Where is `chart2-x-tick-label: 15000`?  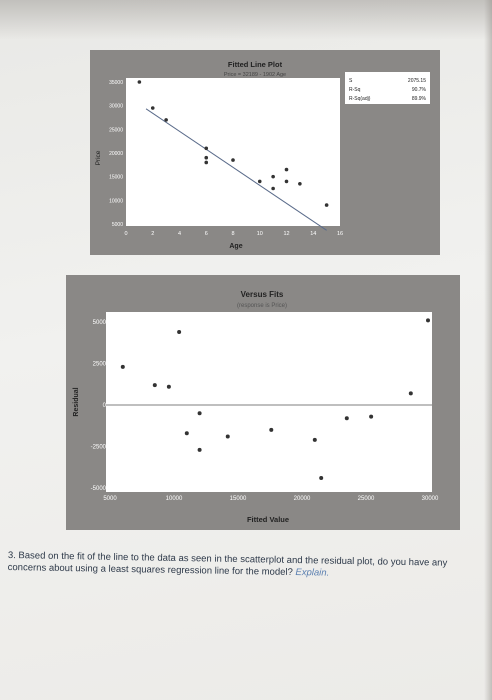
chart2-x-tick-label: 15000 is located at coordinates (238, 499).